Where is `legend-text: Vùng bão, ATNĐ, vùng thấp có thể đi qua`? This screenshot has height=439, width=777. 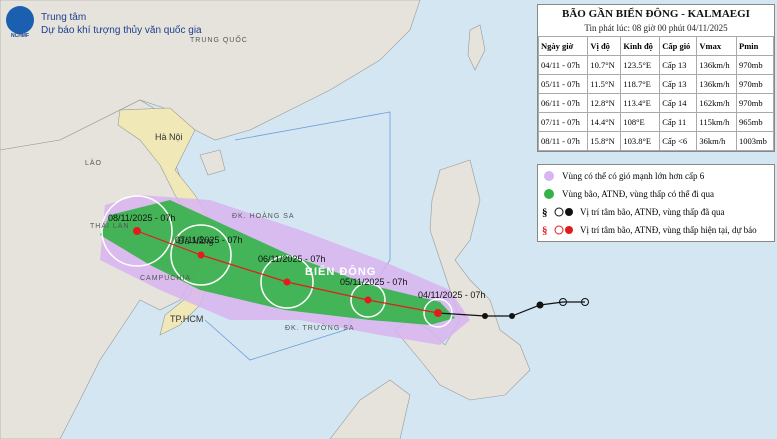 legend-text: Vùng bão, ATNĐ, vùng thấp có thể đi qua is located at coordinates (638, 194).